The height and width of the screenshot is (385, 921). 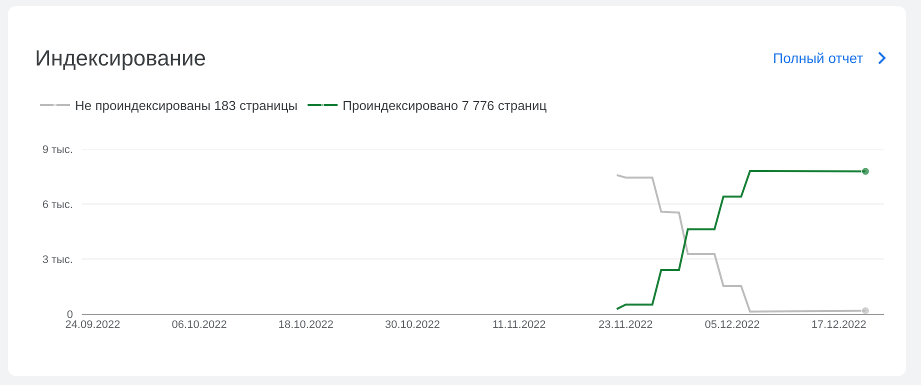 I want to click on legend-label: Проиндексировано 7 776 страниц, so click(x=445, y=106).